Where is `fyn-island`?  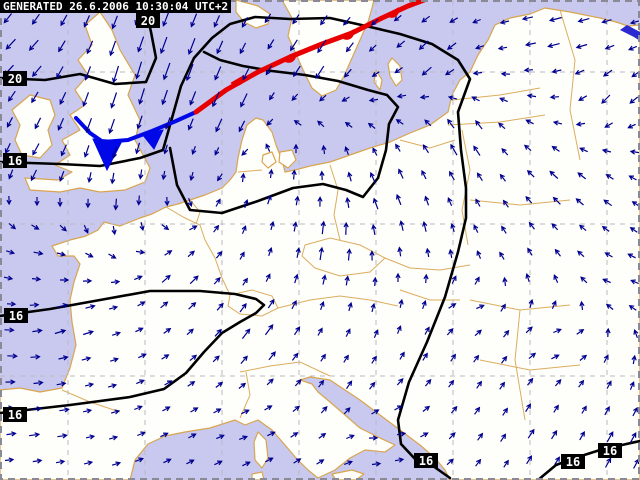
fyn-island is located at coordinates (269, 160).